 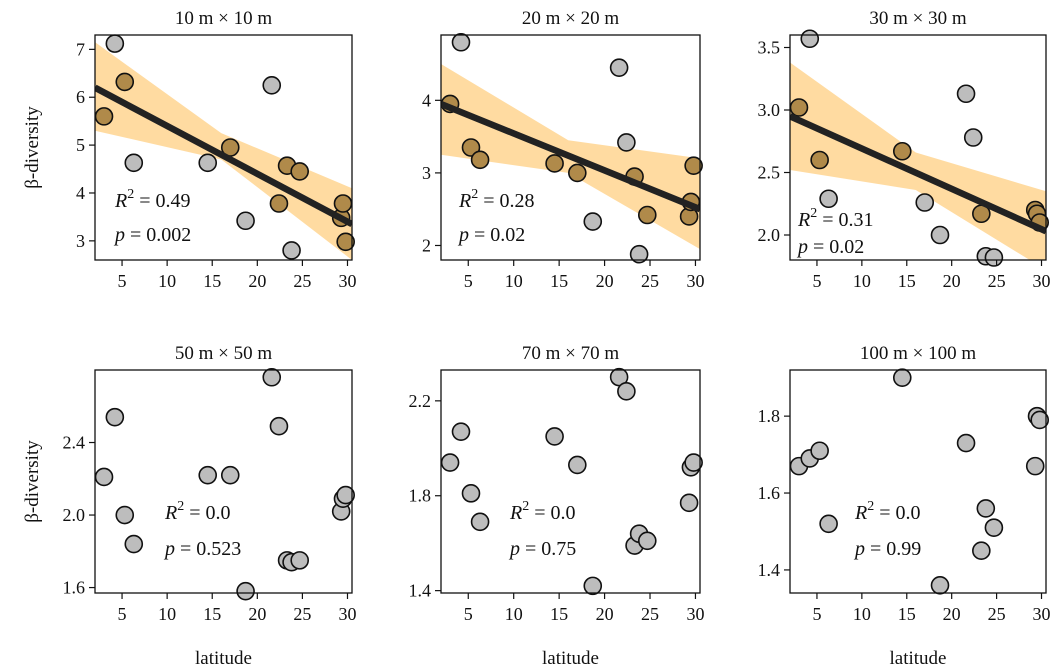 What do you see at coordinates (208, 549) in the screenshot?
I see `p-value: = 0.523` at bounding box center [208, 549].